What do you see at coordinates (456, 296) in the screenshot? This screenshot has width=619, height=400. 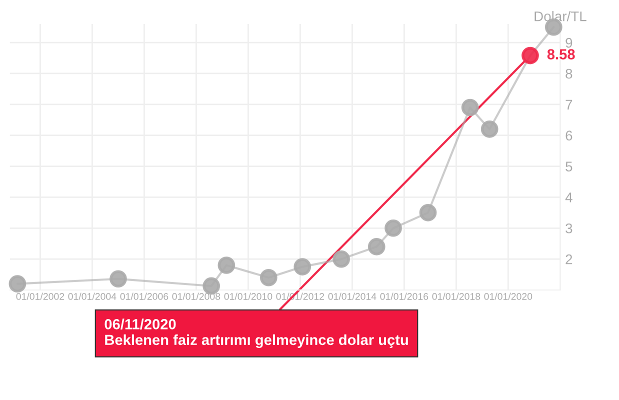 I see `x-tick-label: 01/01/2018` at bounding box center [456, 296].